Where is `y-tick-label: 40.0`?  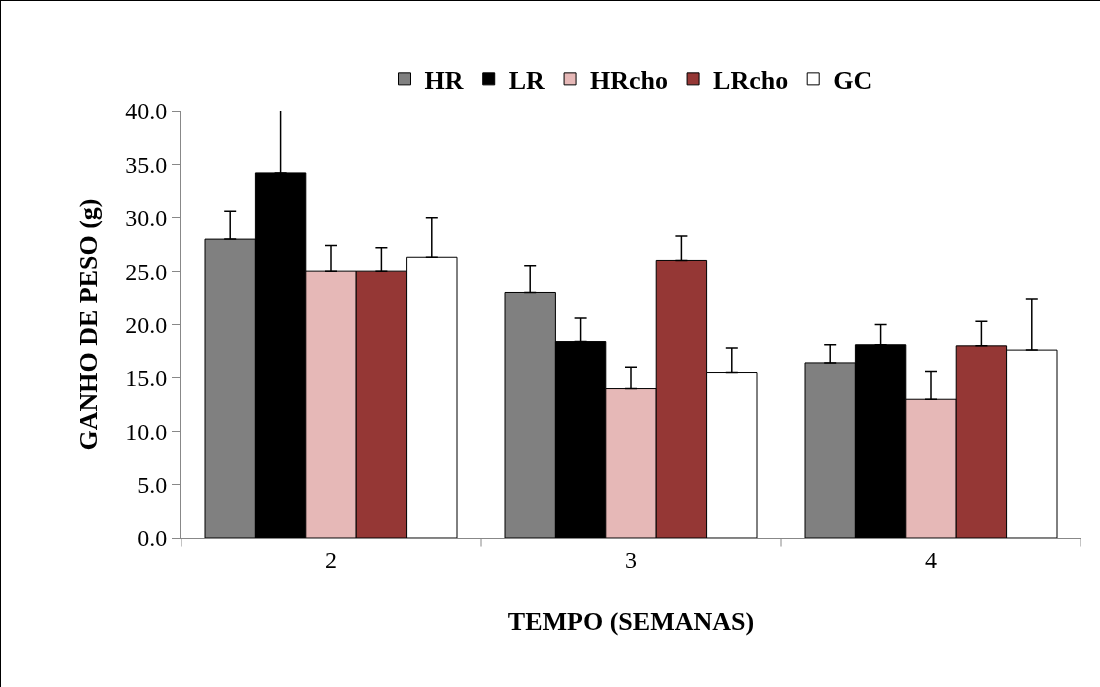 y-tick-label: 40.0 is located at coordinates (146, 111).